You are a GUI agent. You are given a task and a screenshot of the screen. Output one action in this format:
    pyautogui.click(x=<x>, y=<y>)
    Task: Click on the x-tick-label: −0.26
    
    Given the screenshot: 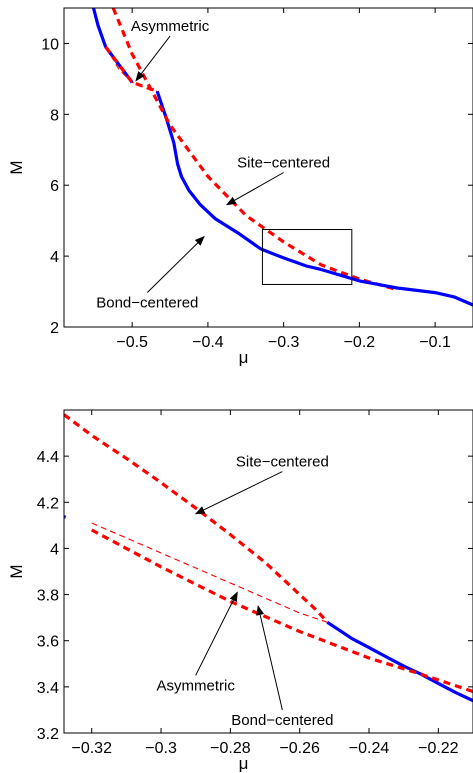 What is the action you would take?
    pyautogui.click(x=299, y=748)
    